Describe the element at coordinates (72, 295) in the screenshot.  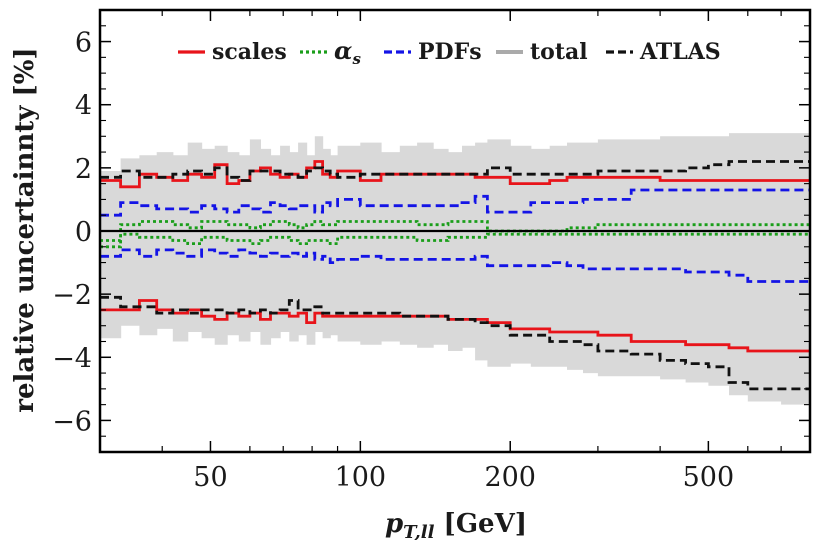
I see `y-tick-label: −2` at that location.